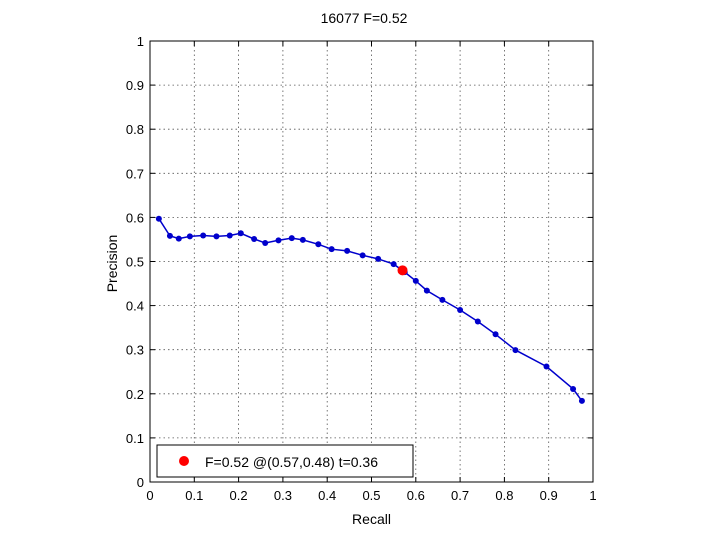  Describe the element at coordinates (135, 306) in the screenshot. I see `y-tick-label: 0.4` at that location.